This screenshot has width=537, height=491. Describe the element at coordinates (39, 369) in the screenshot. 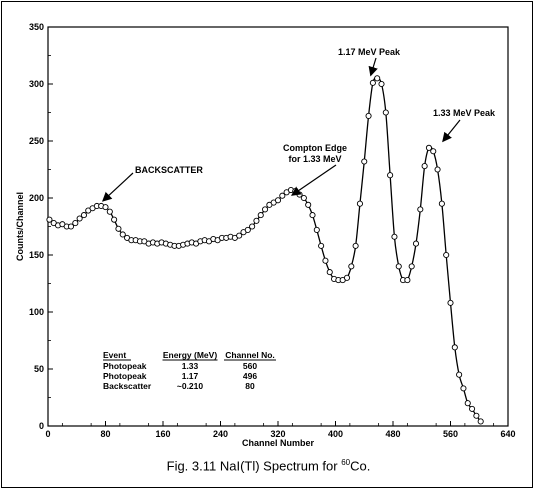

I see `y-tick-label: 50` at that location.